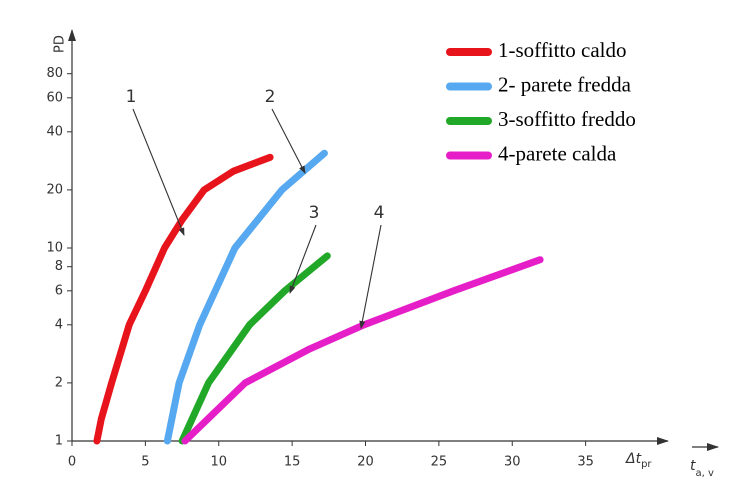 This screenshot has width=746, height=489. I want to click on annotation: 1, so click(131, 97).